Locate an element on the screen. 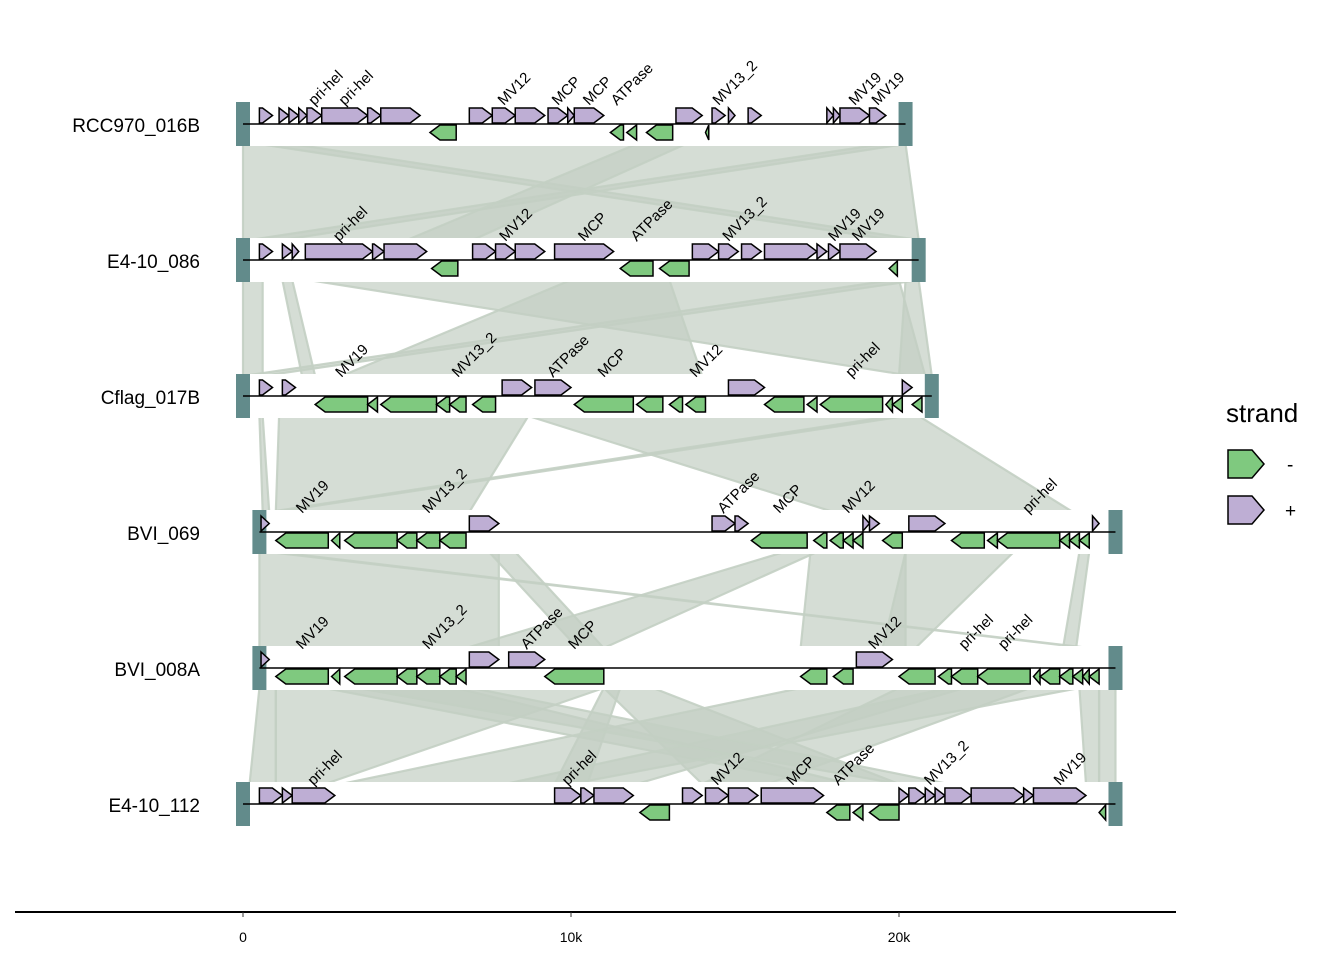  genome-label: BVI_008A is located at coordinates (157, 670).